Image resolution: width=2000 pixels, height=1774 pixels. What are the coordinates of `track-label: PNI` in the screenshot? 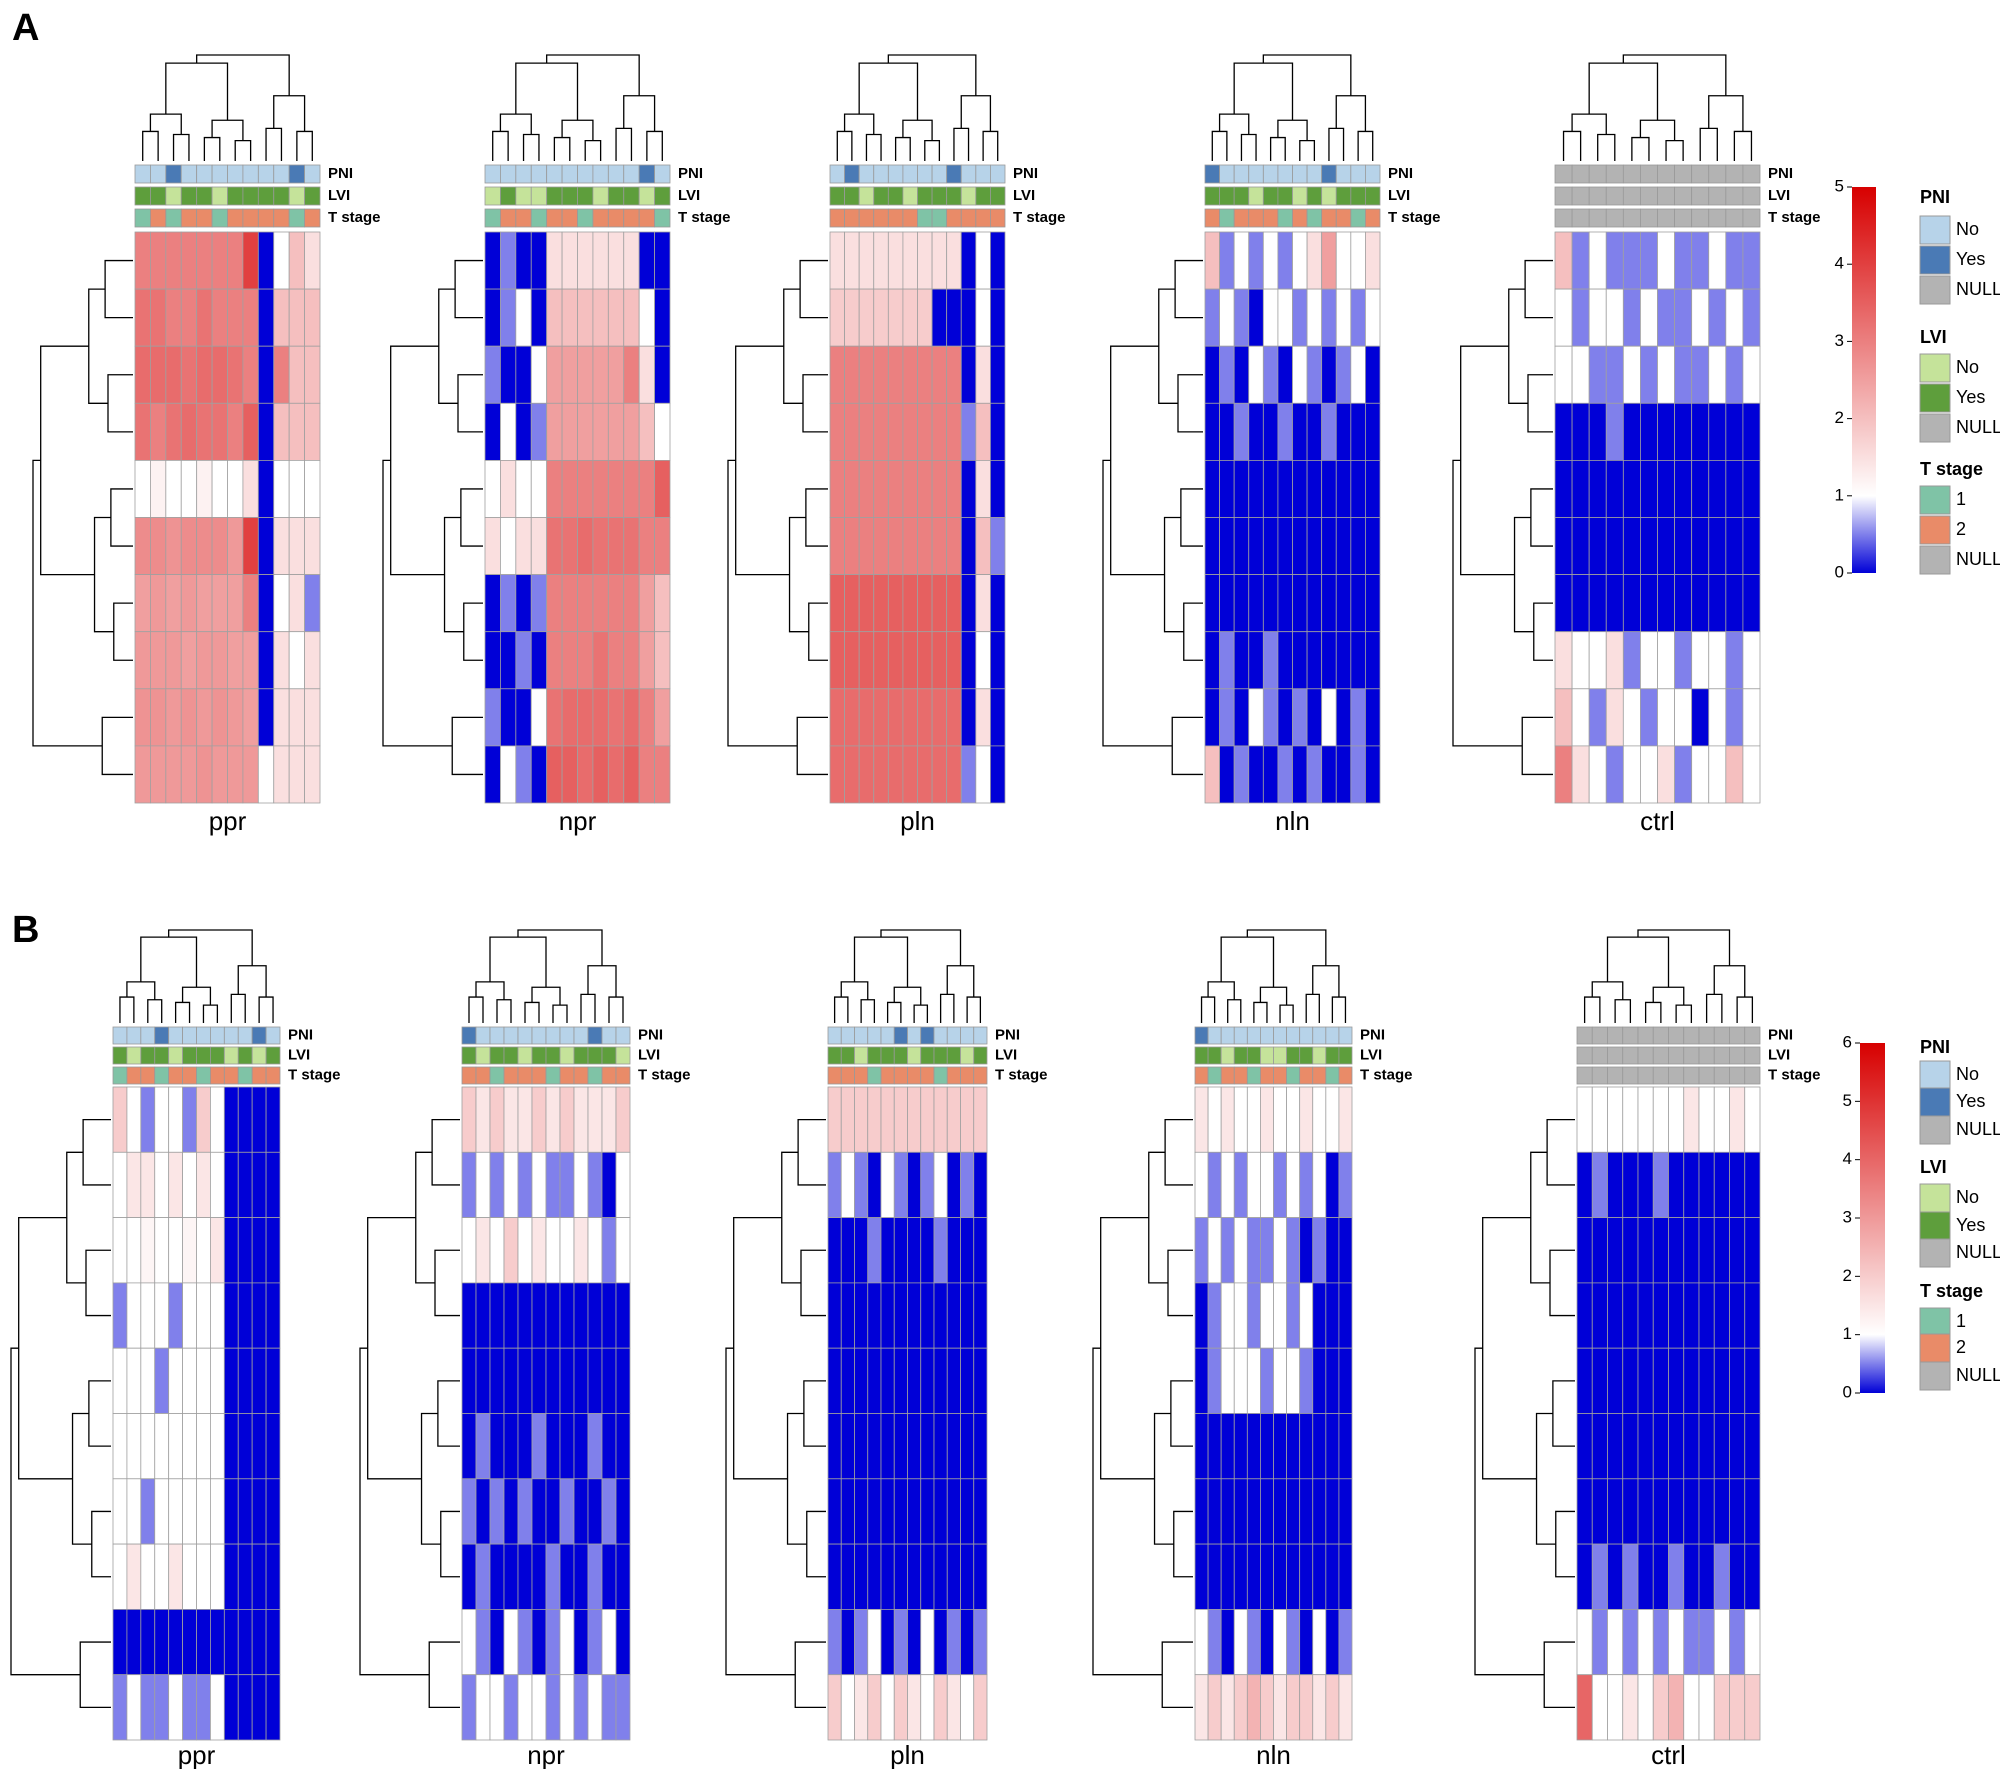 It's located at (1780, 1034).